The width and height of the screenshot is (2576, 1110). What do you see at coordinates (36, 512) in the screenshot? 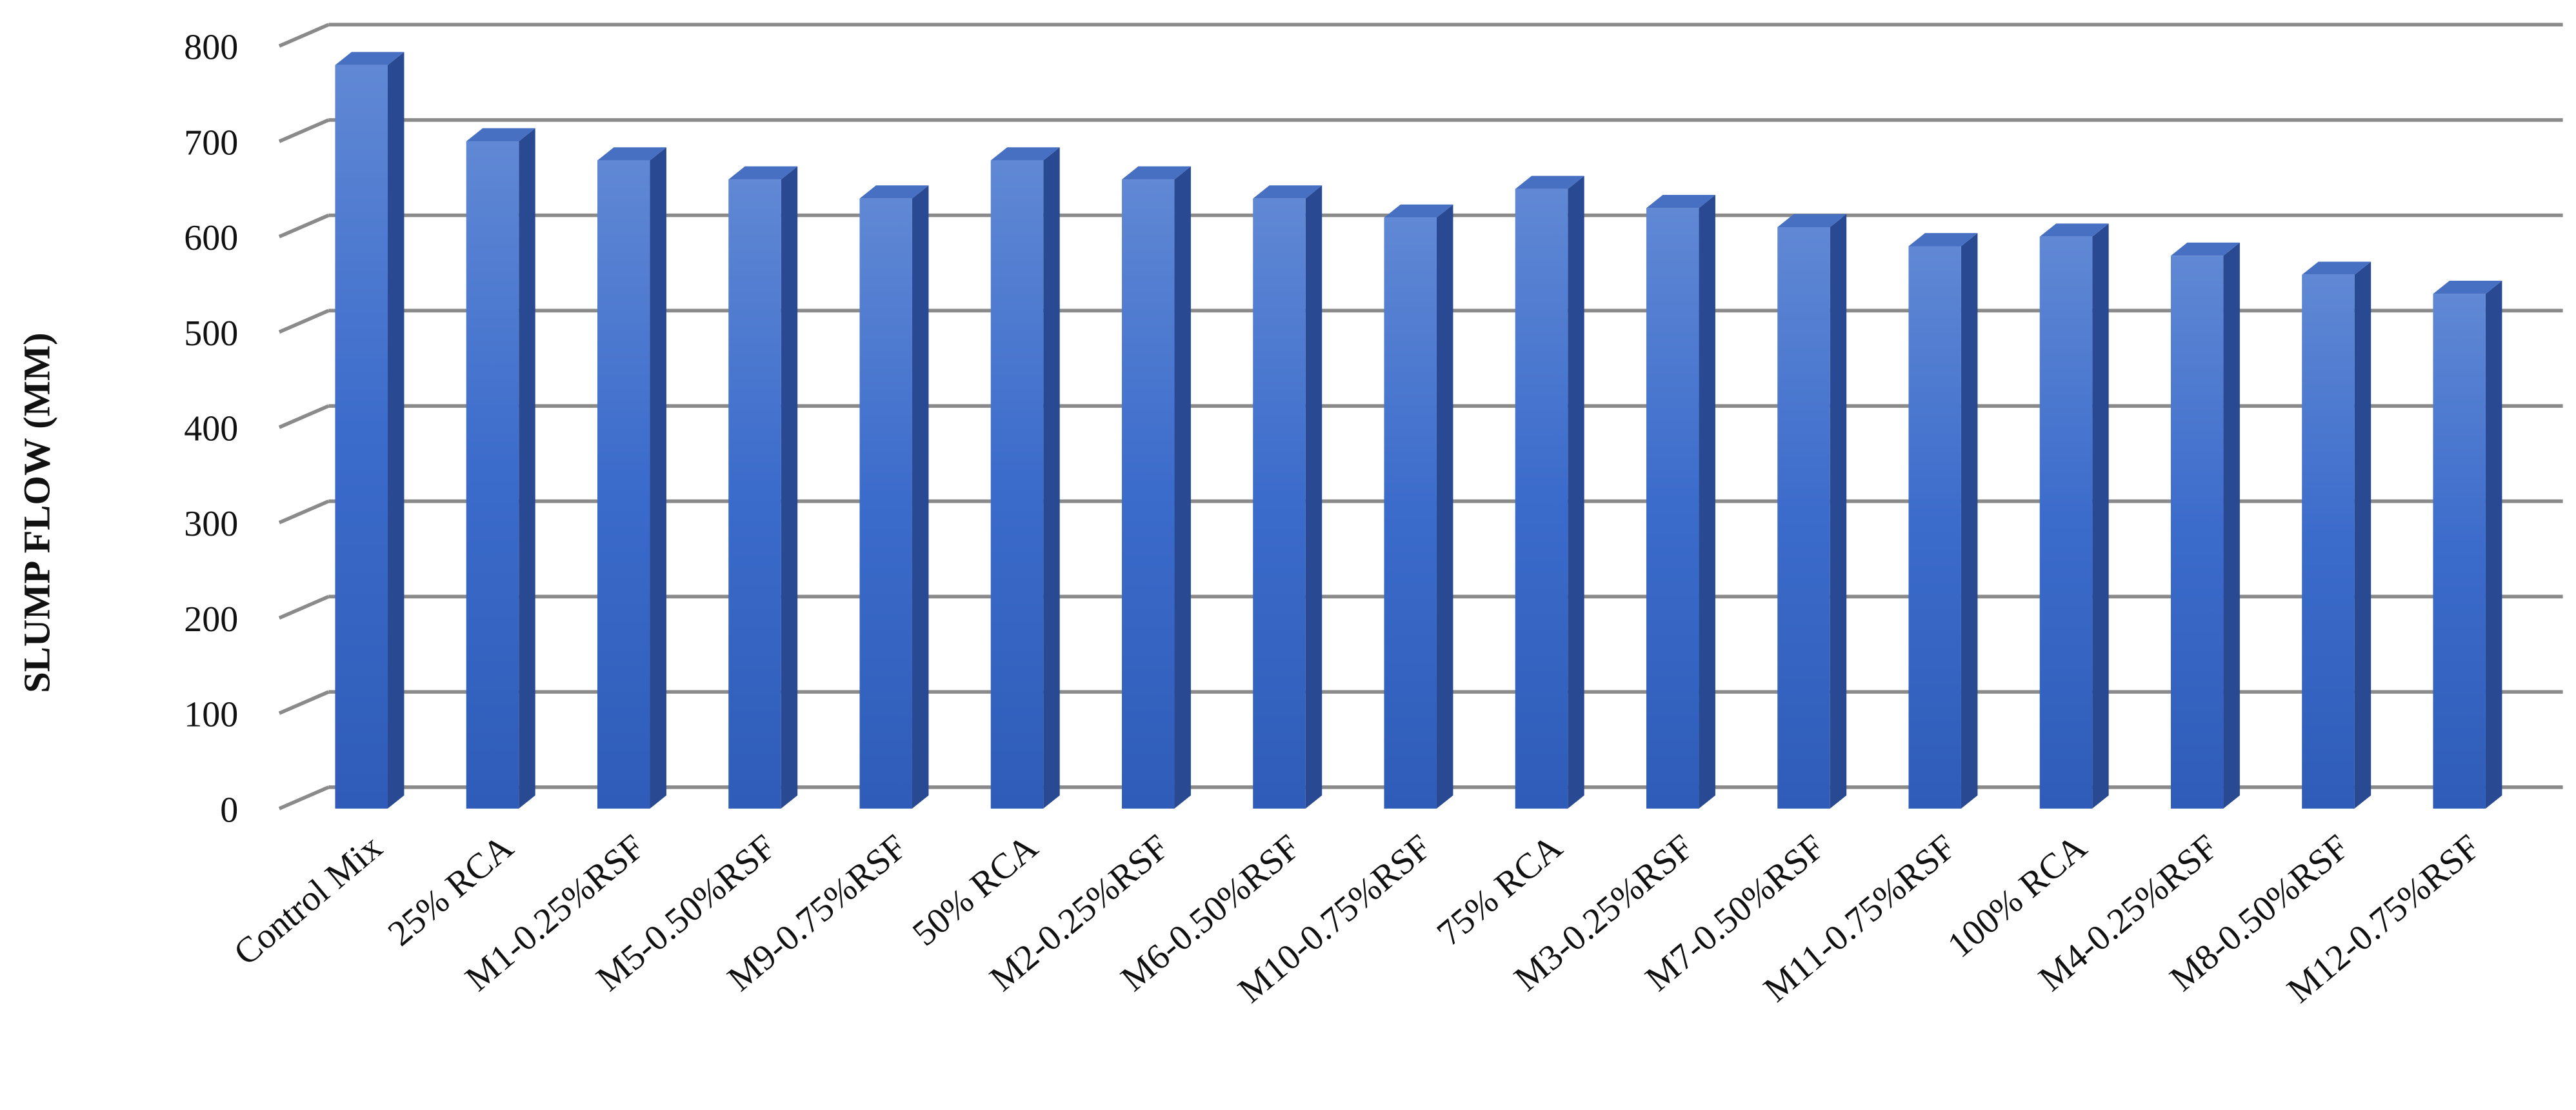
I see `y-axis-title: SLUMP FLOW (MM)` at bounding box center [36, 512].